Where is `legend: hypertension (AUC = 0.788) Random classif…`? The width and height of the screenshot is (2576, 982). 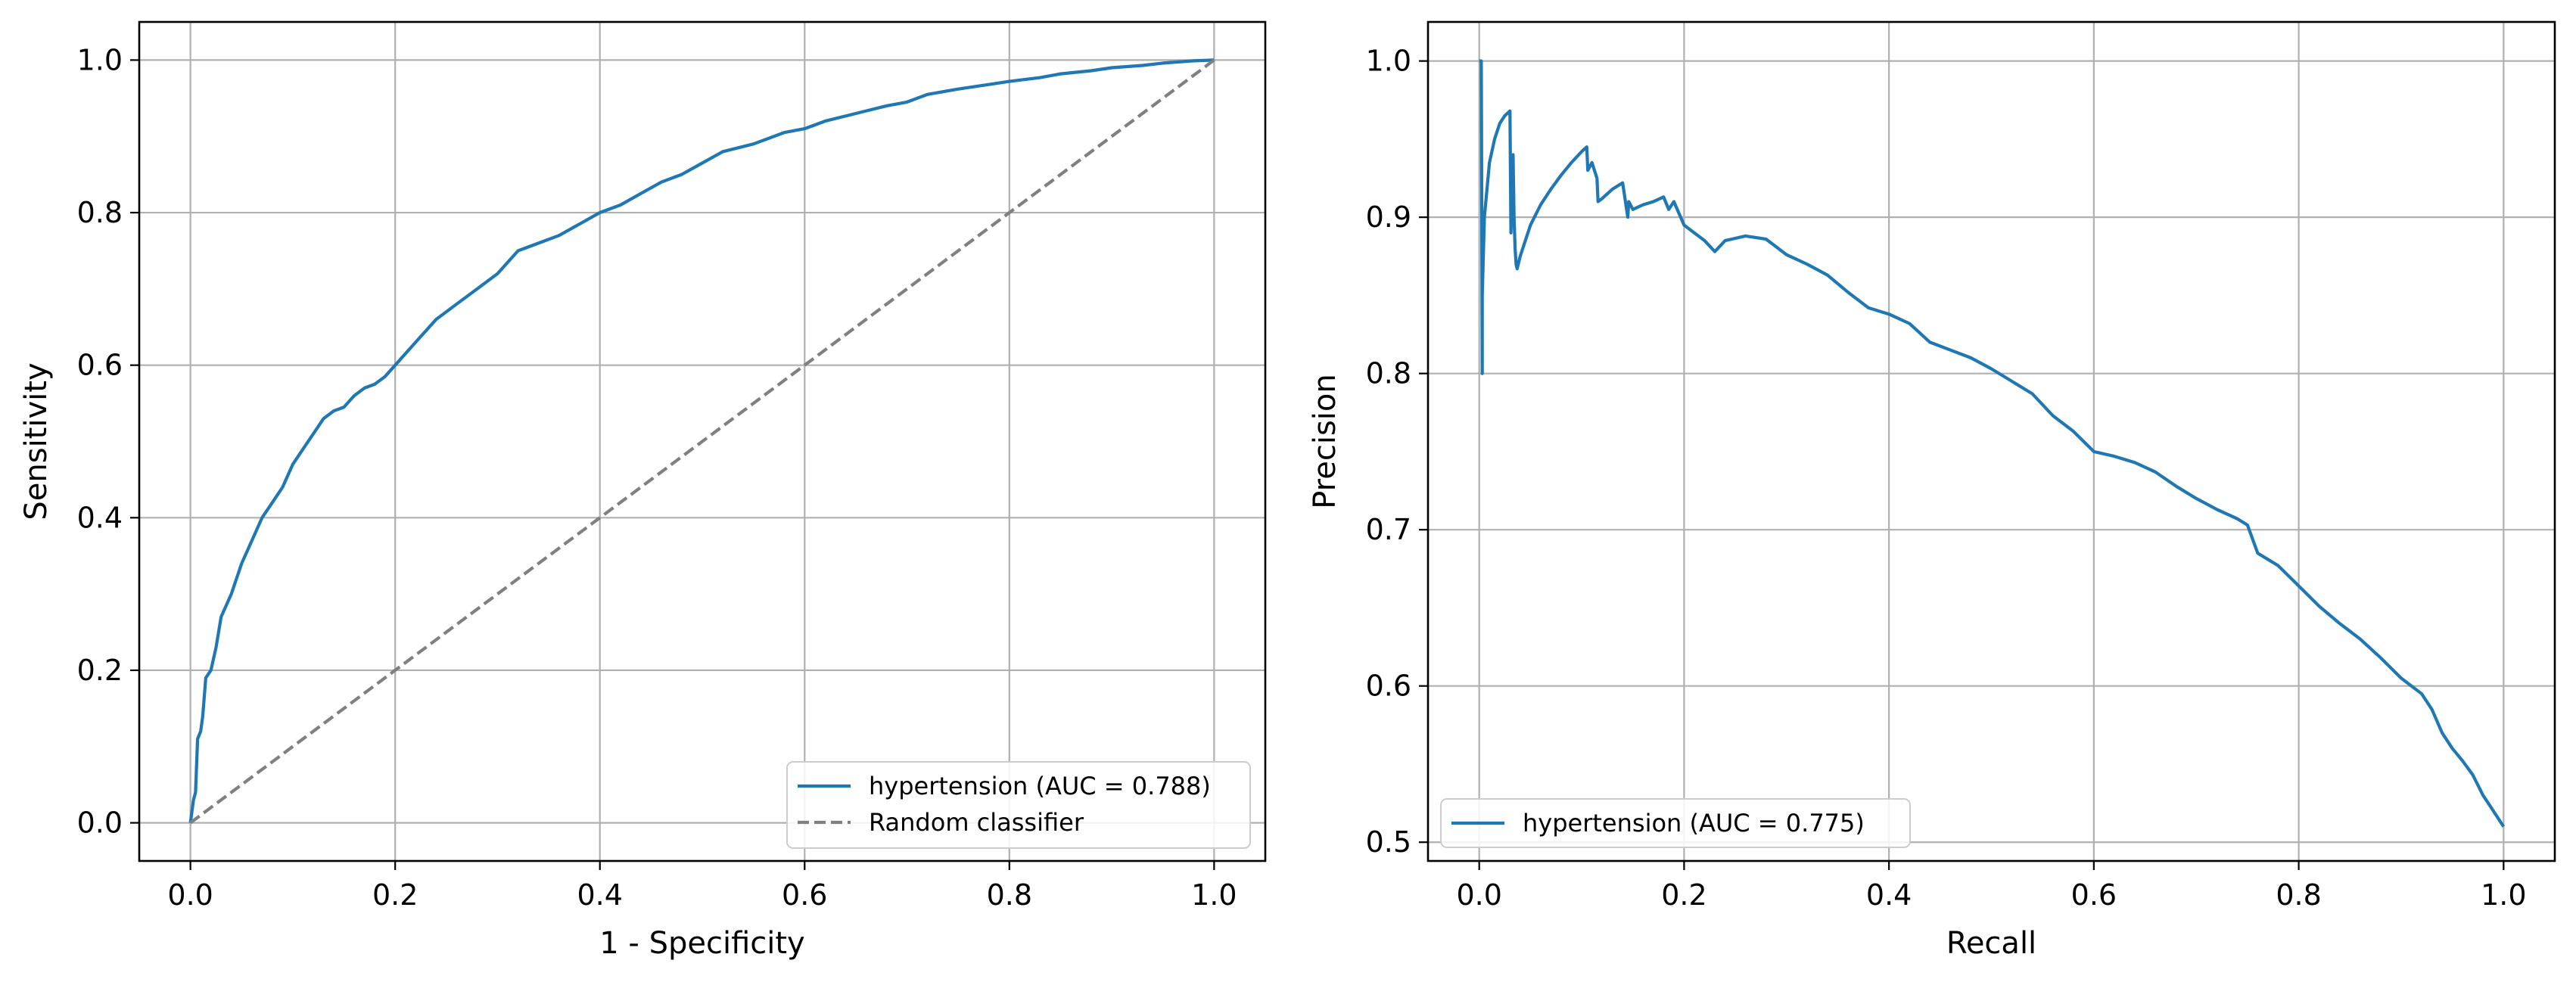 legend: hypertension (AUC = 0.788) Random classif… is located at coordinates (1018, 805).